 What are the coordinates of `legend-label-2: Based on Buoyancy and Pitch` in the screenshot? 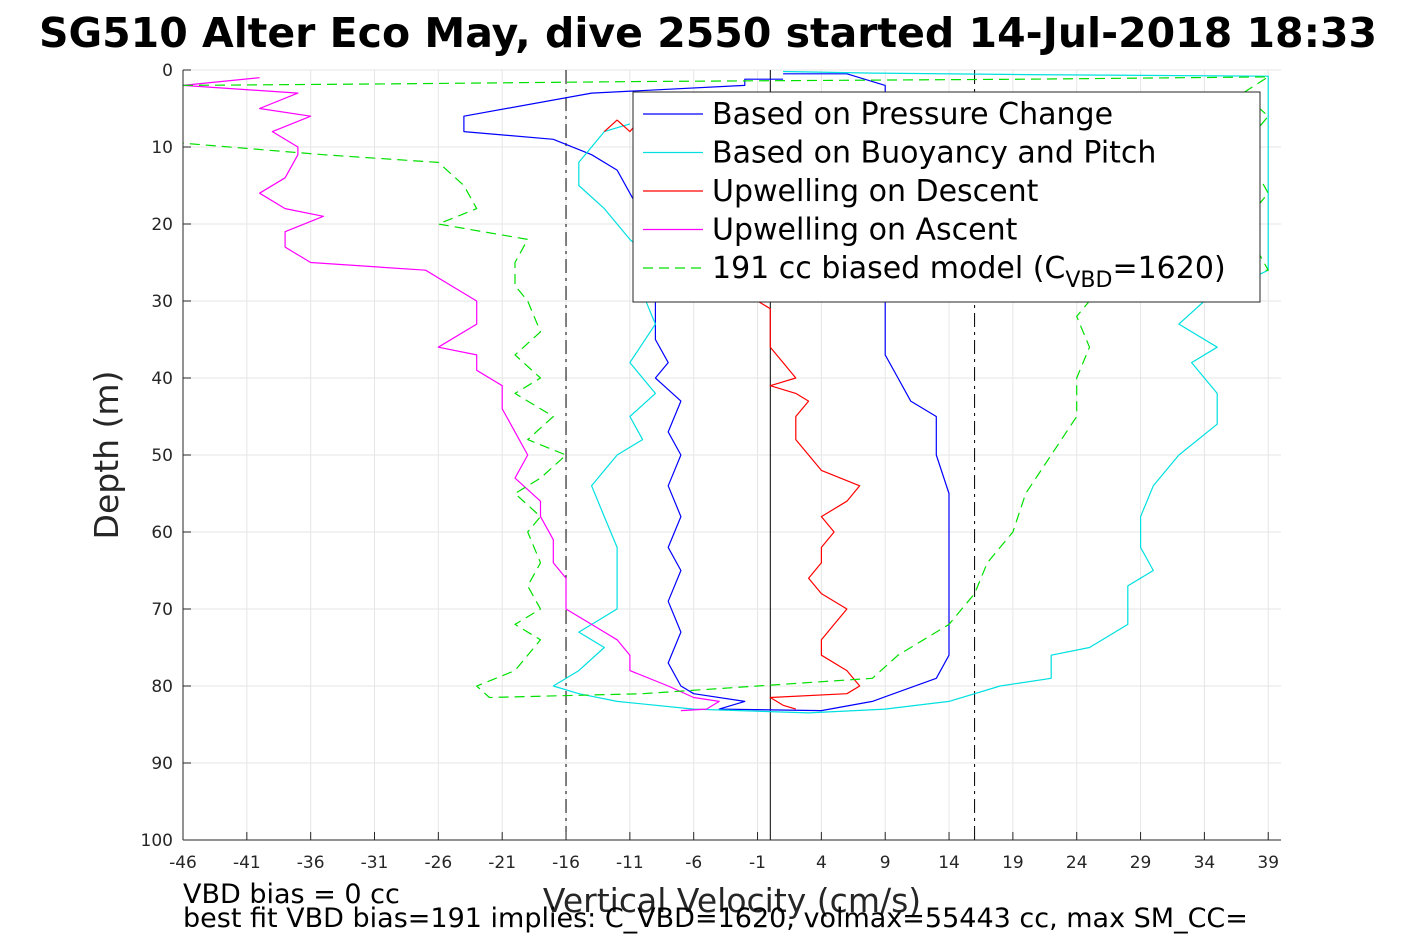 It's located at (934, 153).